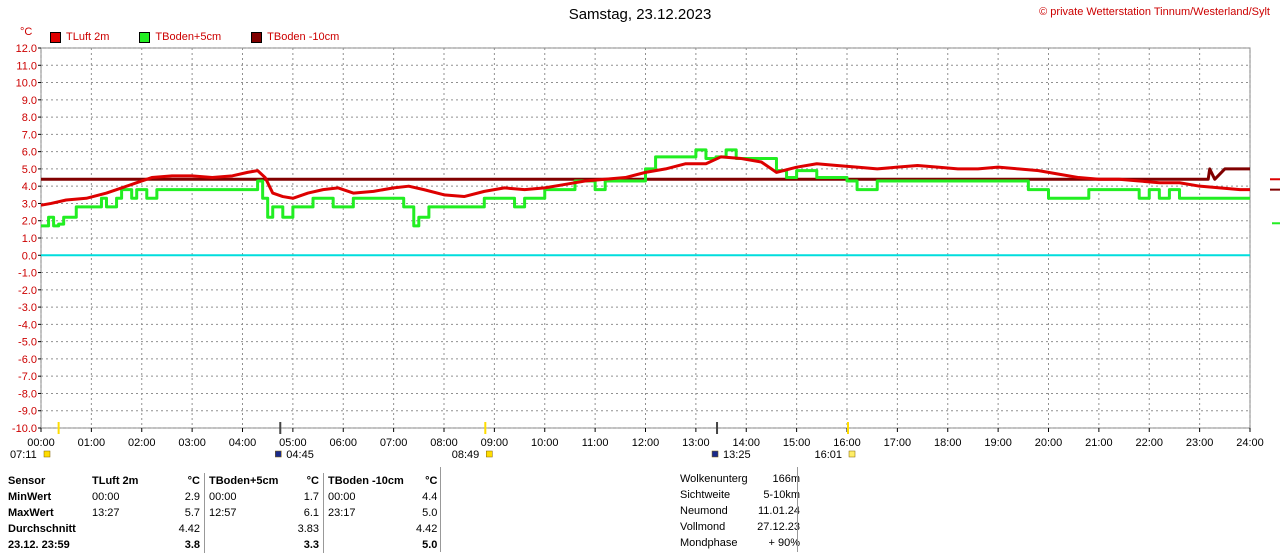 The image size is (1280, 553). Describe the element at coordinates (192, 513) in the screenshot. I see `table-cell: 5.7` at that location.